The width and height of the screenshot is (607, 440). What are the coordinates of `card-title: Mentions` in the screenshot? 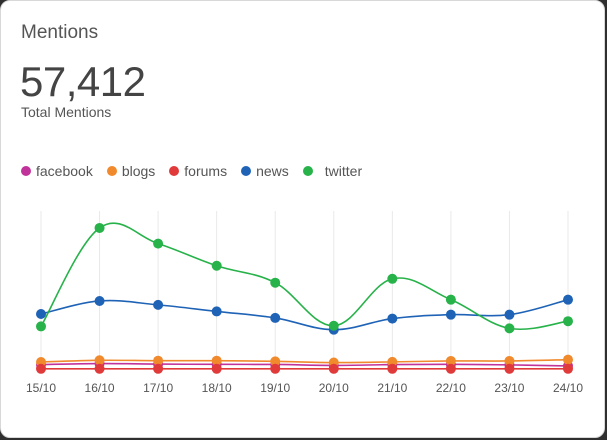 It's located at (60, 32).